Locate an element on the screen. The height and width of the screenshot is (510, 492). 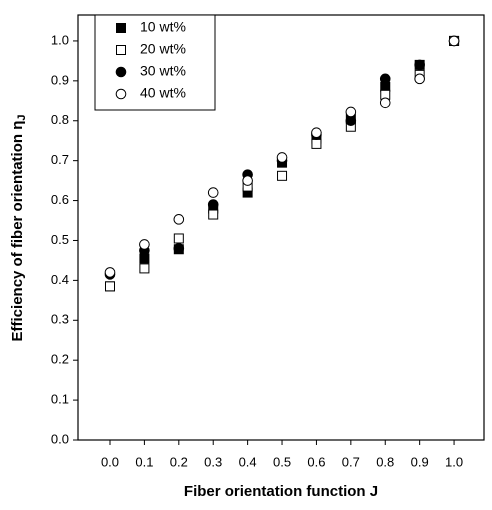
legend-label: 30 wt% is located at coordinates (163, 71).